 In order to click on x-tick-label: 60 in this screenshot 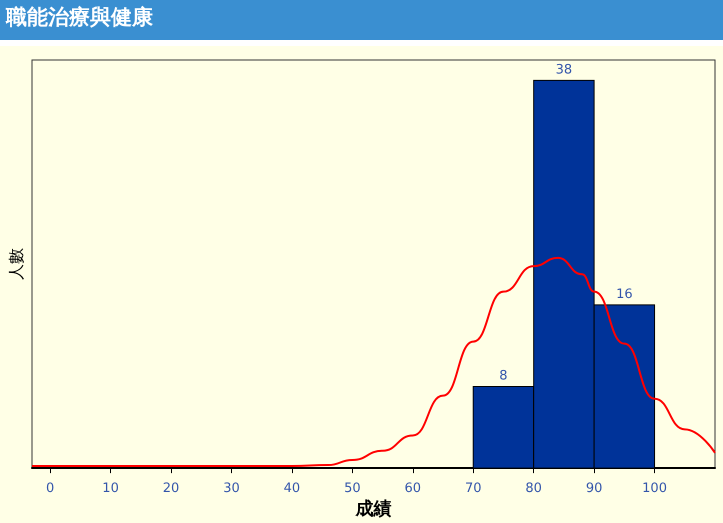, I will do `click(413, 488)`.